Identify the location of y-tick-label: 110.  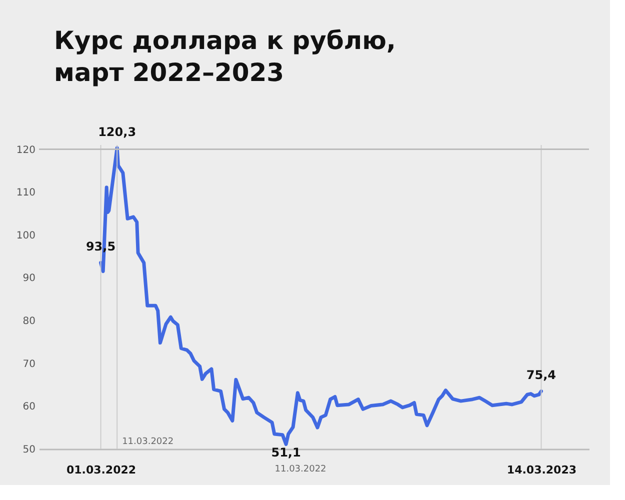
(26, 193).